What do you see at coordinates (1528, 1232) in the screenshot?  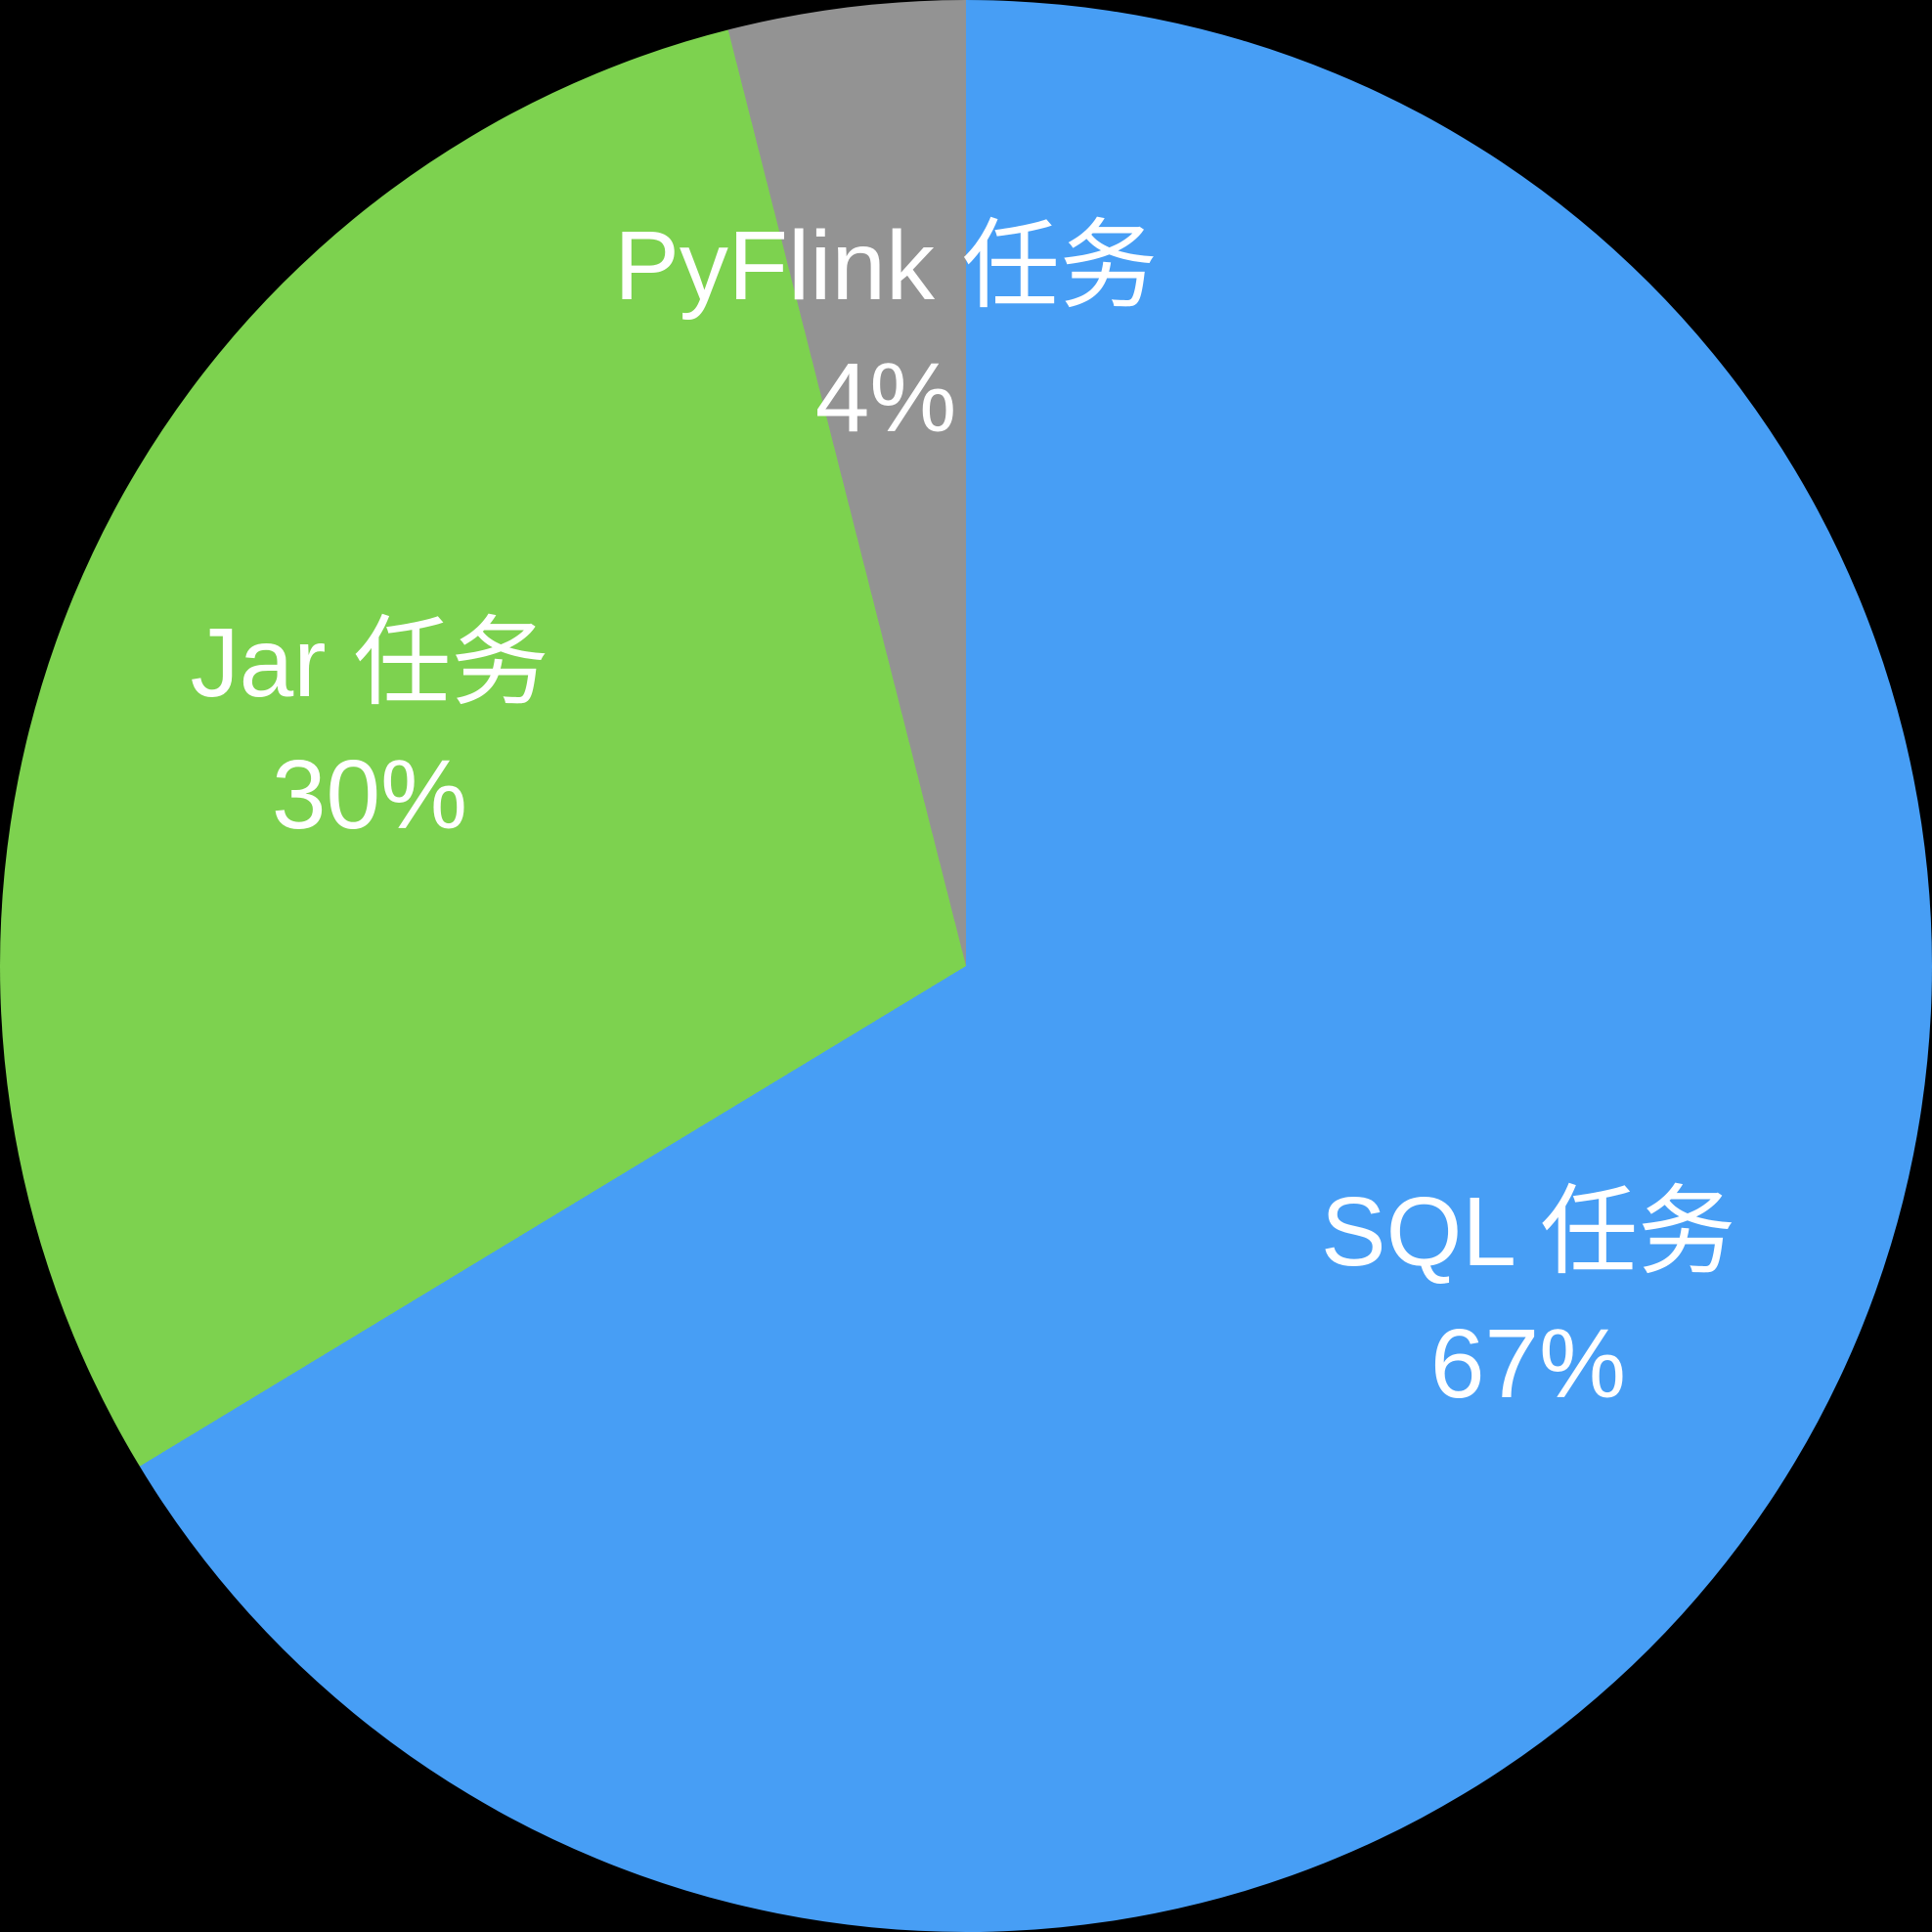 I see `slice-label-sql-name: SQL 任务` at bounding box center [1528, 1232].